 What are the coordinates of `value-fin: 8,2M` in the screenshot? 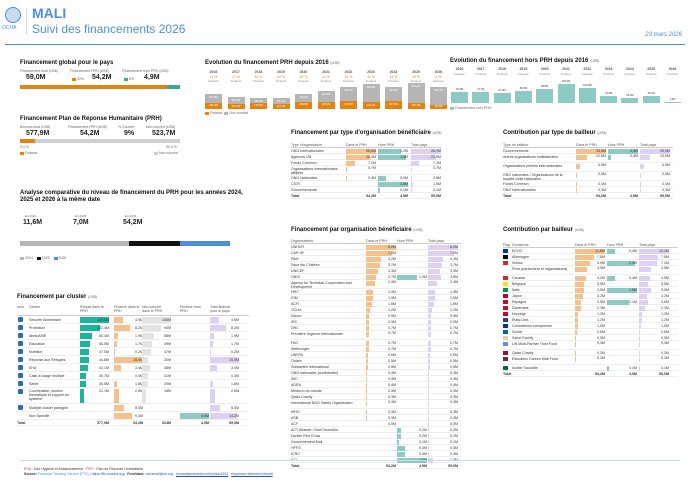 It's located at (139, 328).